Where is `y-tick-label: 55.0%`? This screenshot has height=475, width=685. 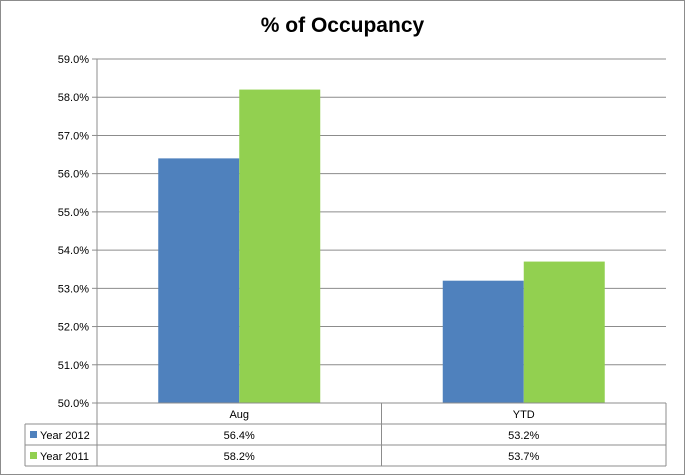
y-tick-label: 55.0% is located at coordinates (73, 213).